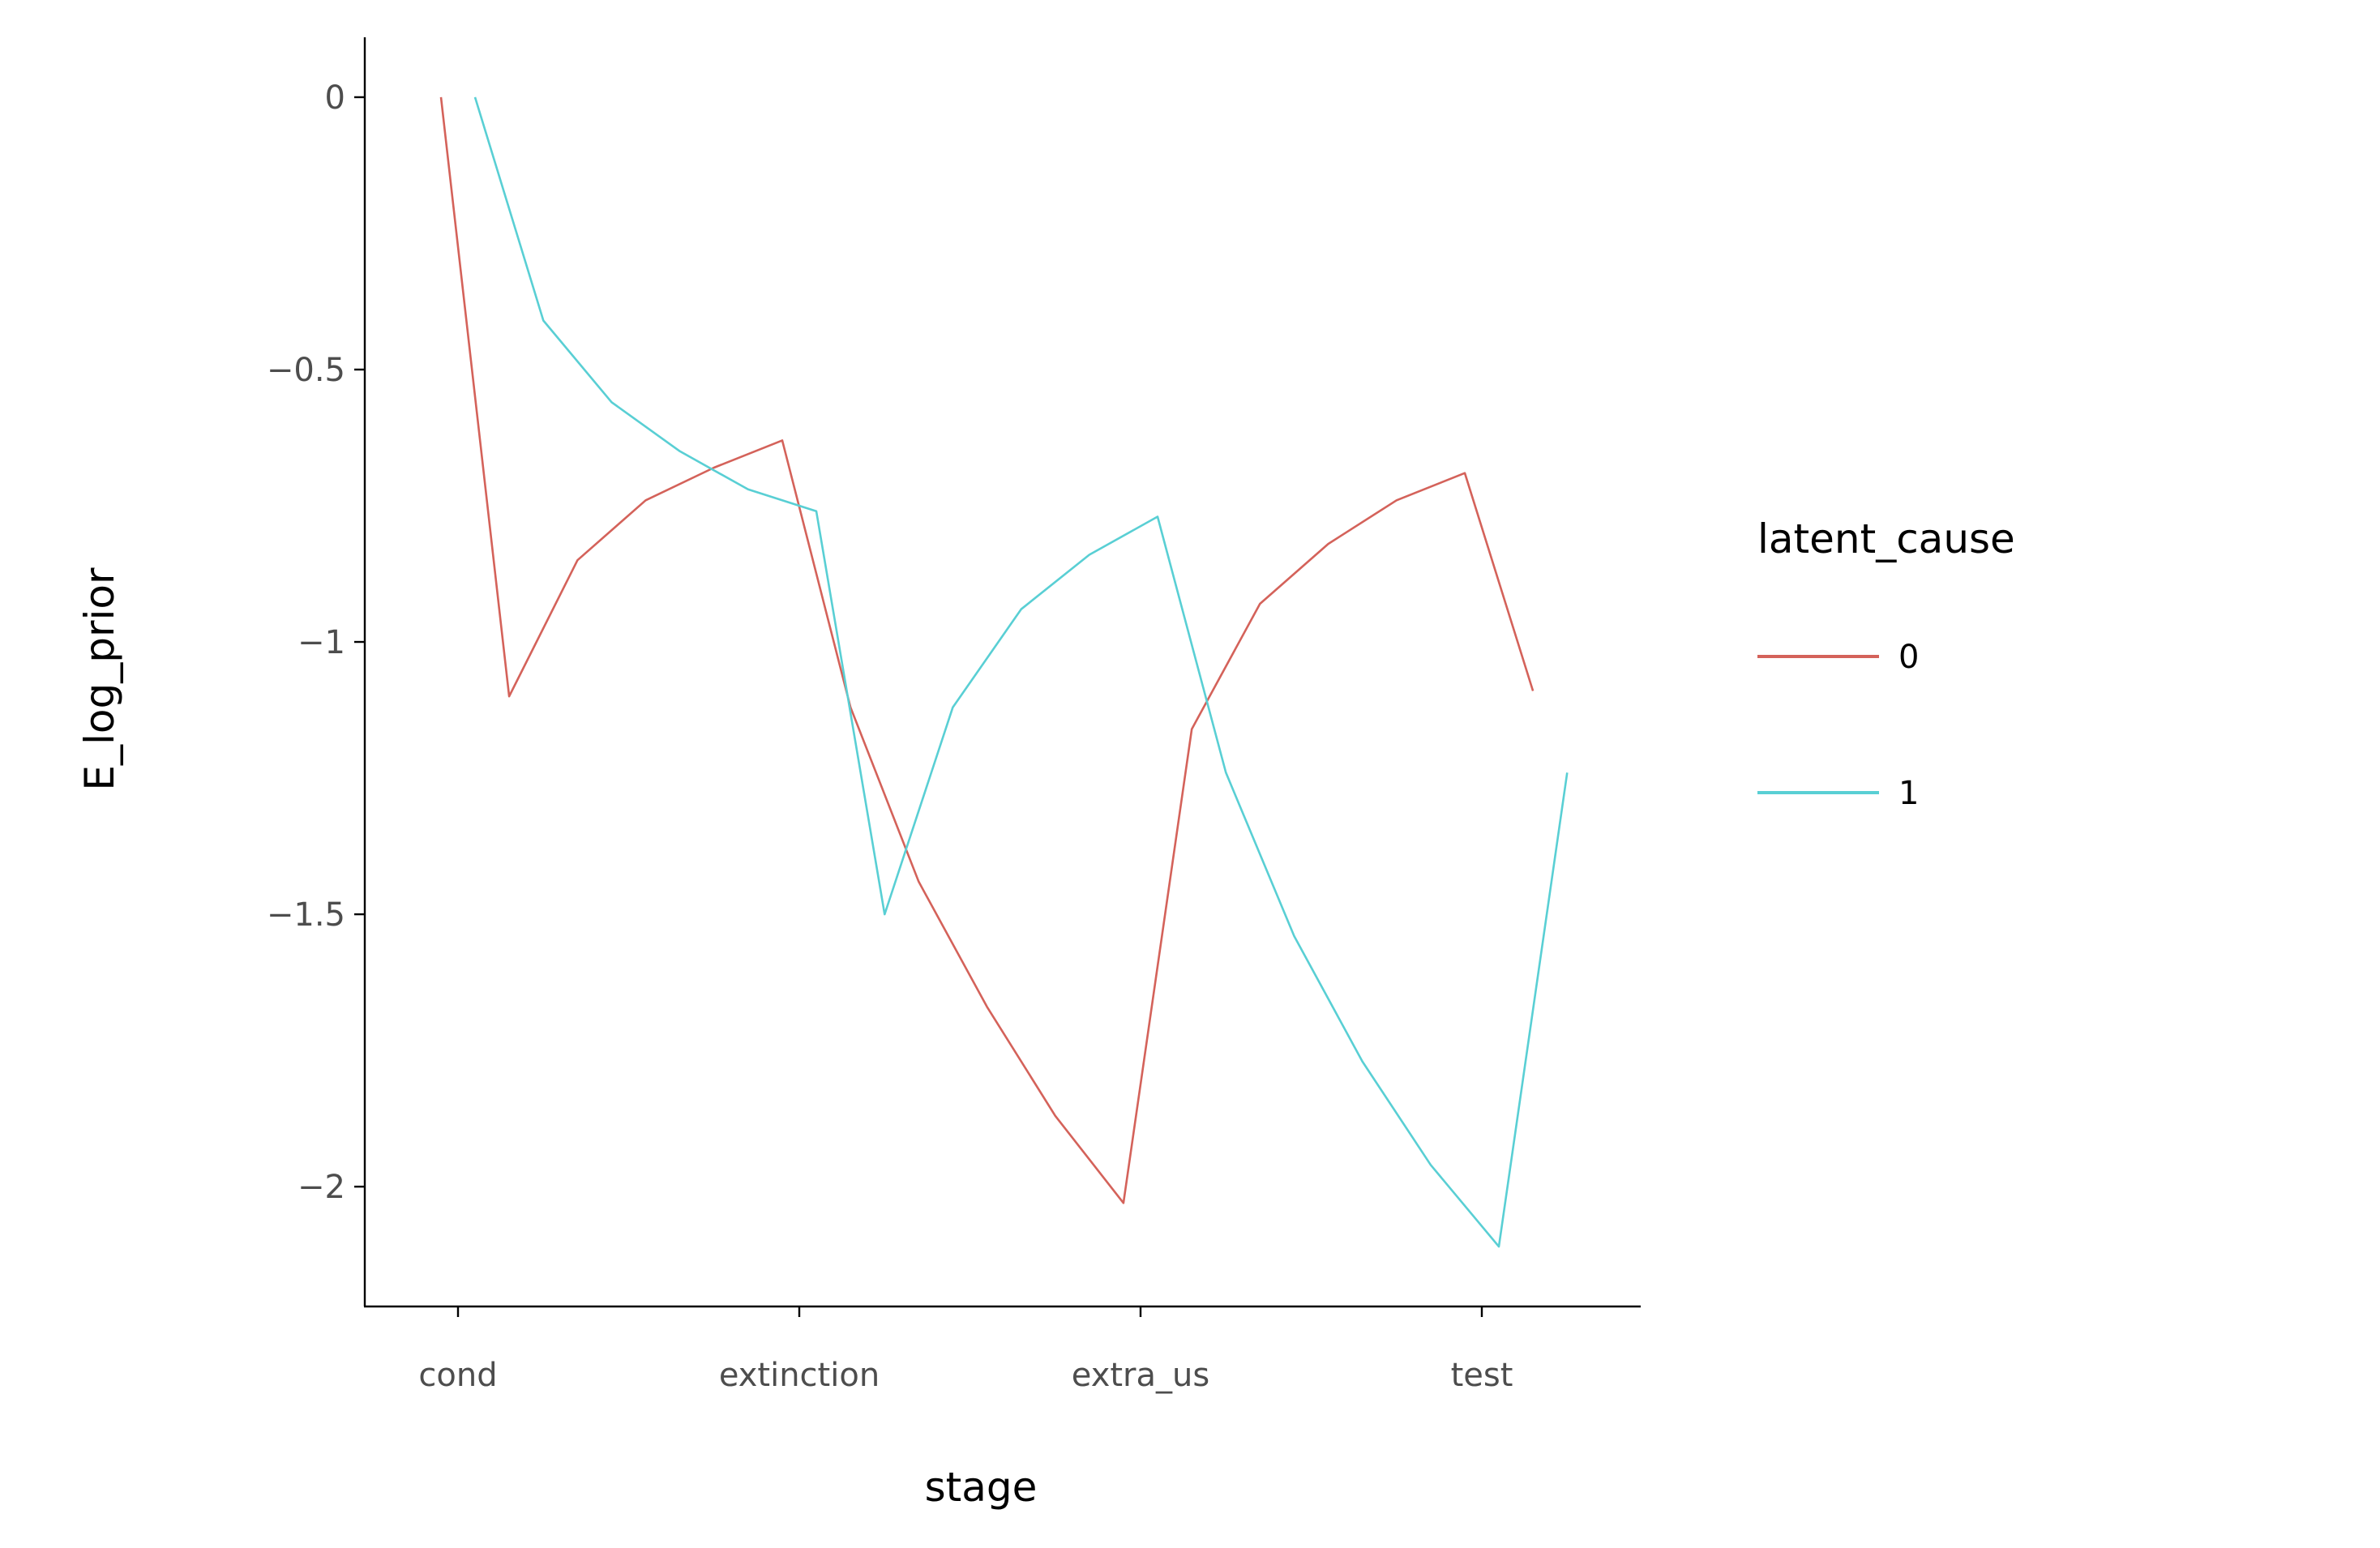 The width and height of the screenshot is (2380, 1548). What do you see at coordinates (306, 915) in the screenshot?
I see `y-tick-label: −1.5` at bounding box center [306, 915].